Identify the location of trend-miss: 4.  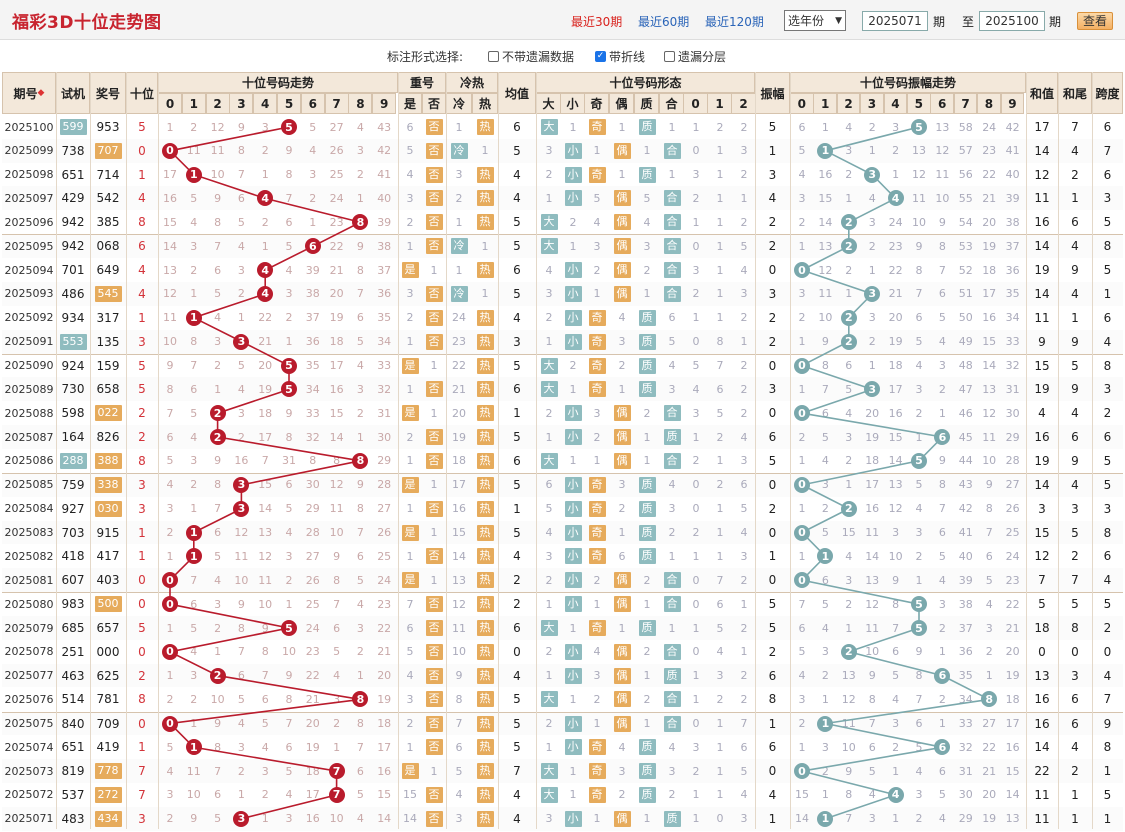
(289, 532).